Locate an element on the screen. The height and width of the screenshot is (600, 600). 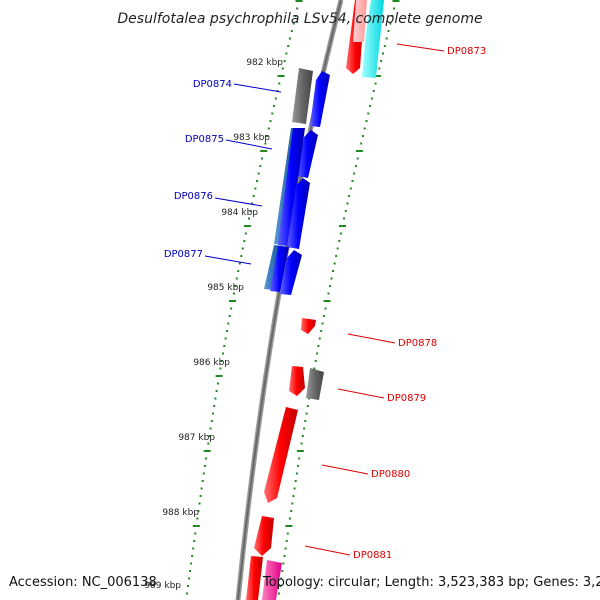
gene-dp0875-inner-b is located at coordinates (291, 187).